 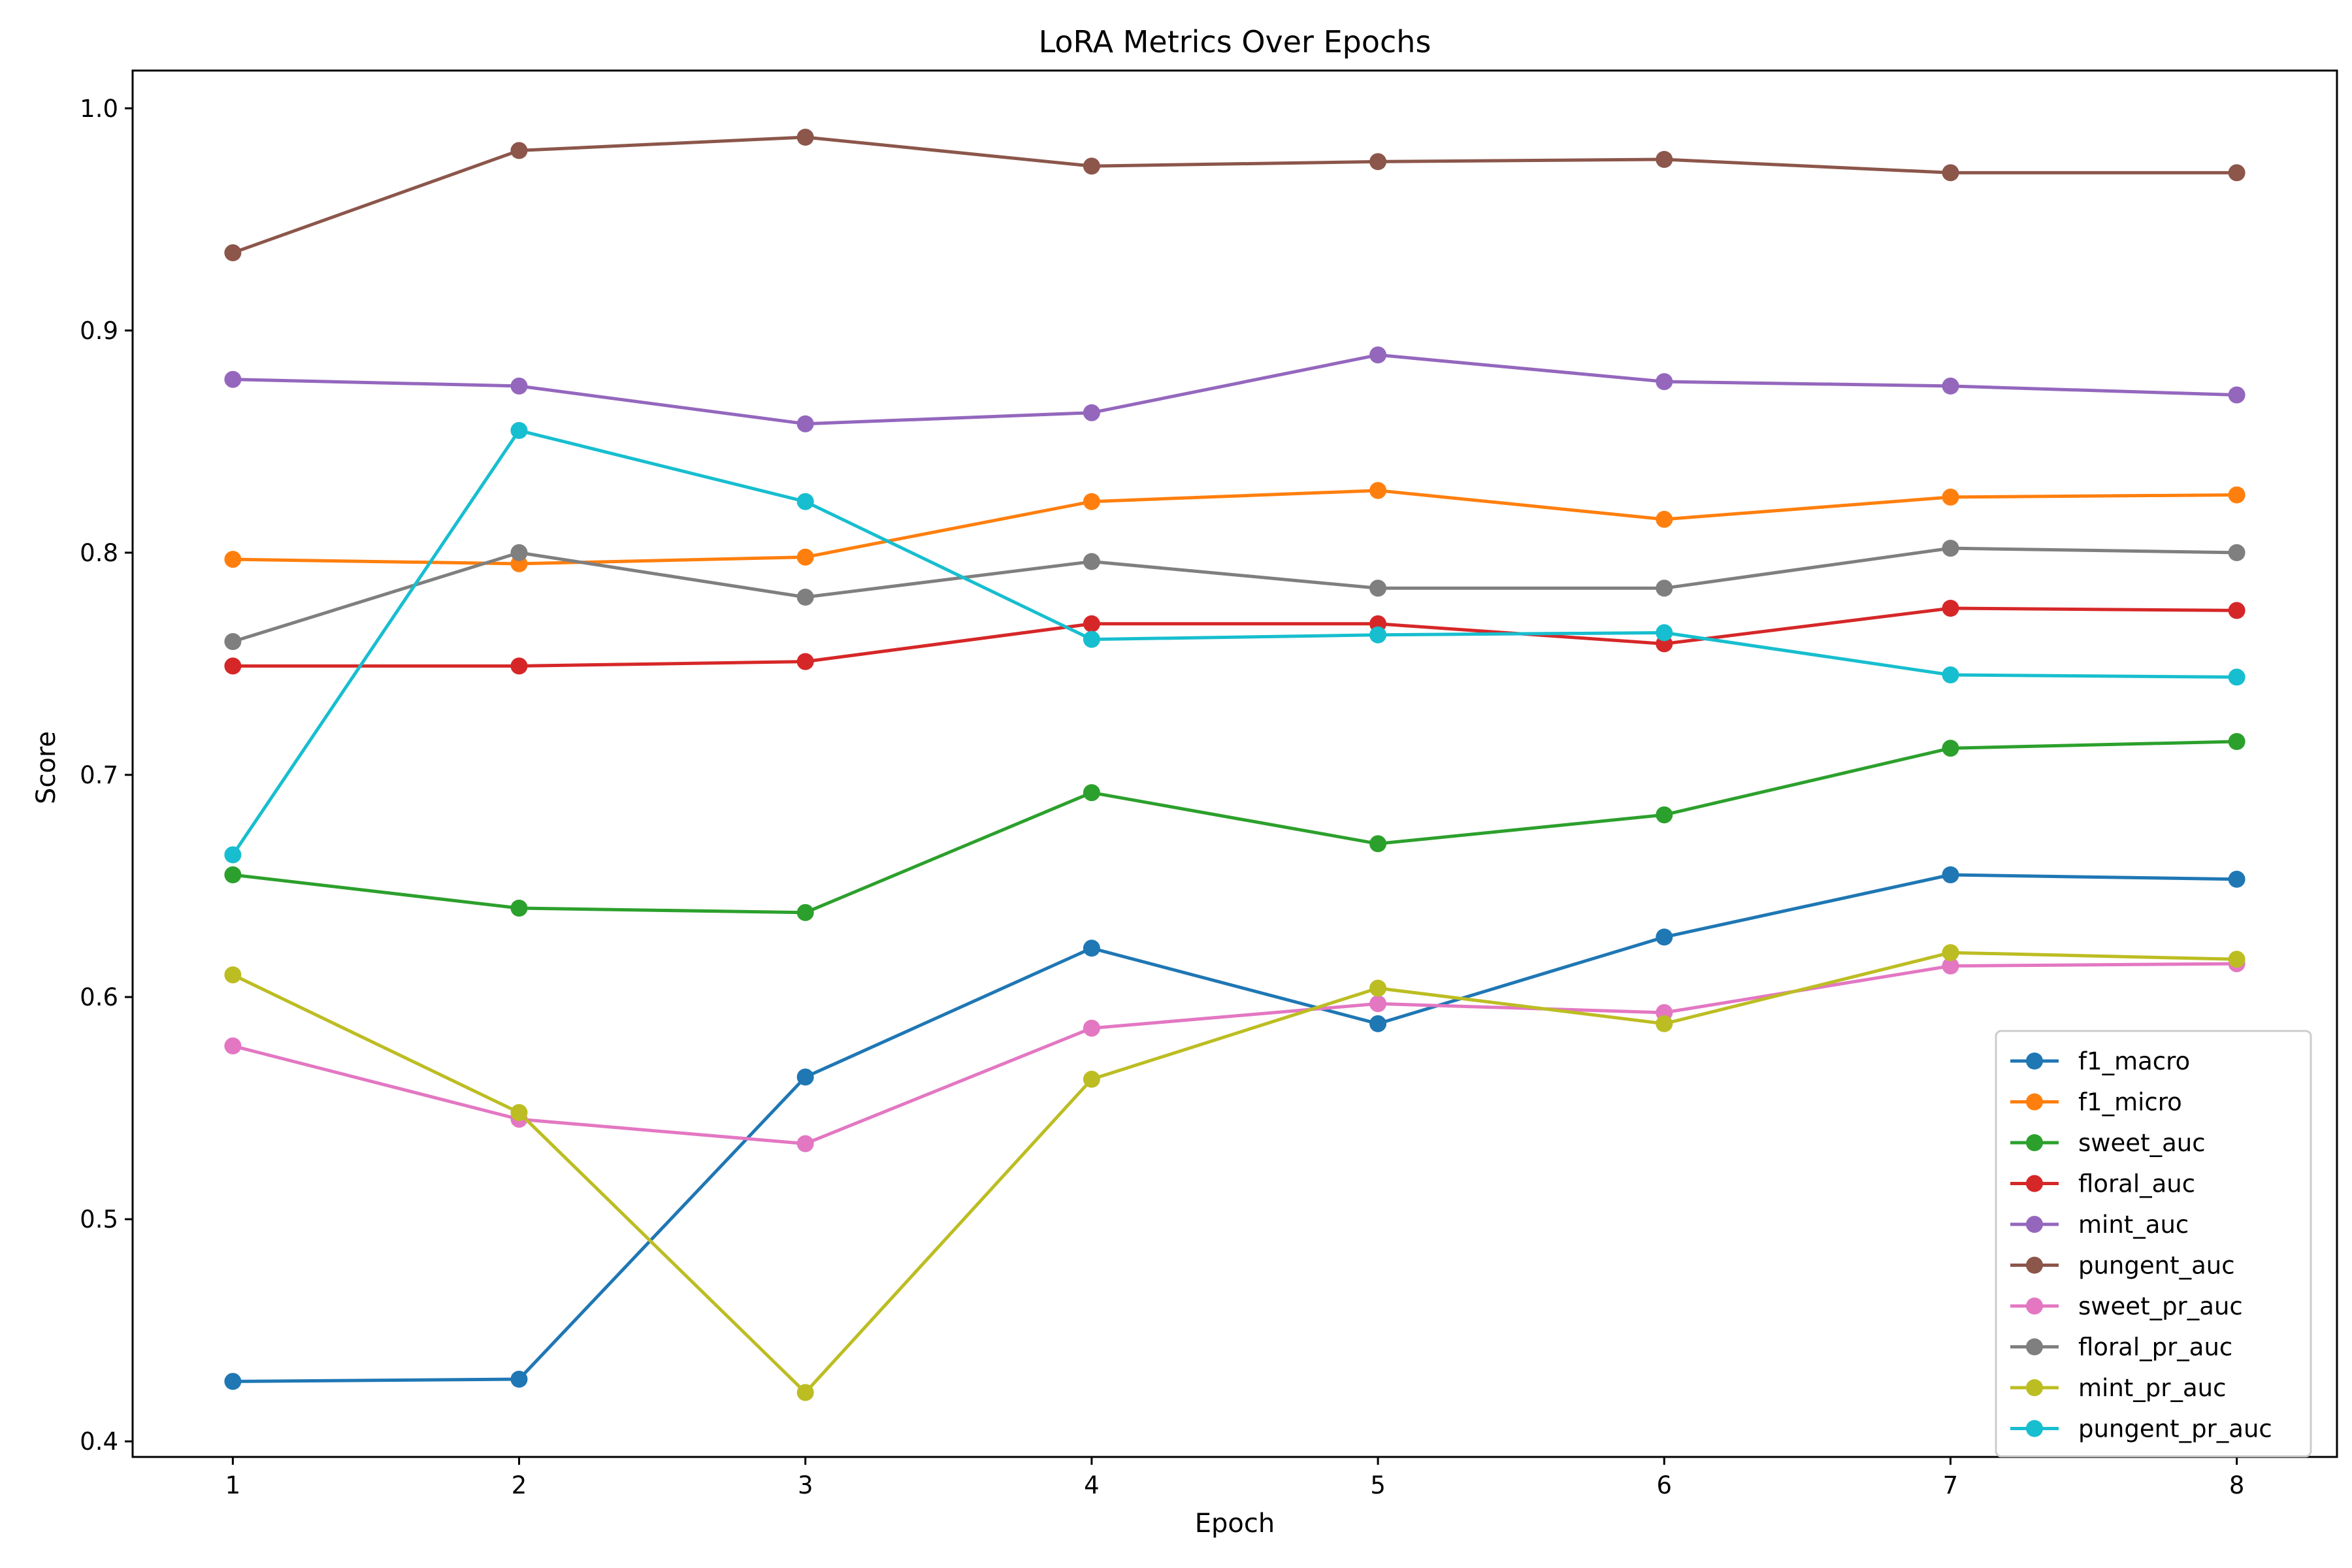 I want to click on y-tick-label: 0.4, so click(x=99, y=1442).